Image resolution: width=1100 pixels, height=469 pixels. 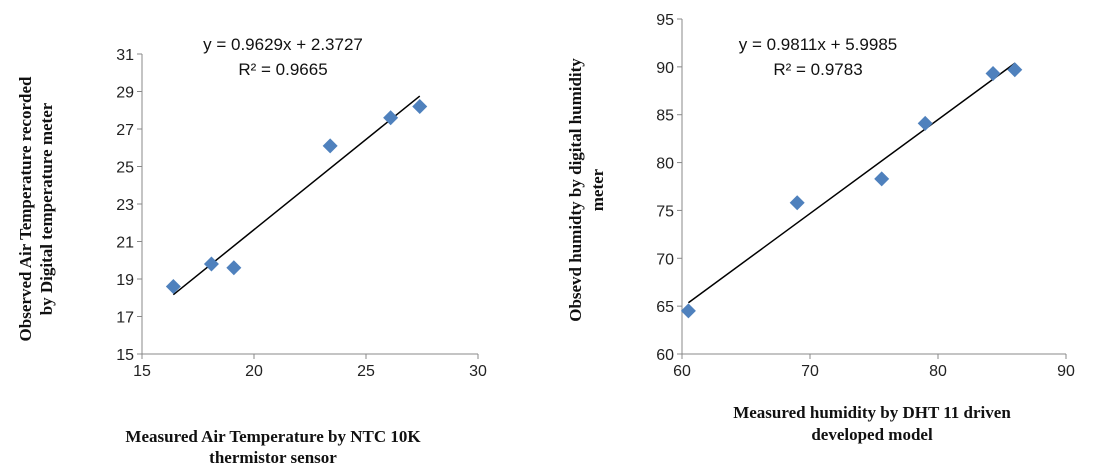 What do you see at coordinates (283, 44) in the screenshot?
I see `temp-equation-label: y = 0.9629x + 2.3727` at bounding box center [283, 44].